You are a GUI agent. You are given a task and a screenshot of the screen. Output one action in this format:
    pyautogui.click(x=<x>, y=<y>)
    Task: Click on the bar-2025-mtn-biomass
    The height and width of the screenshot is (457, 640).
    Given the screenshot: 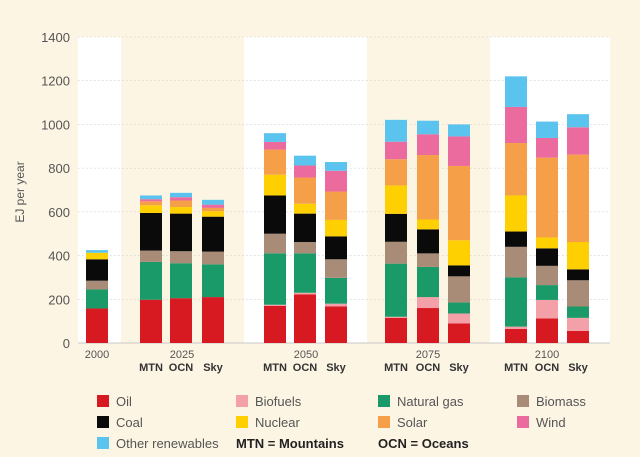 What is the action you would take?
    pyautogui.click(x=151, y=256)
    